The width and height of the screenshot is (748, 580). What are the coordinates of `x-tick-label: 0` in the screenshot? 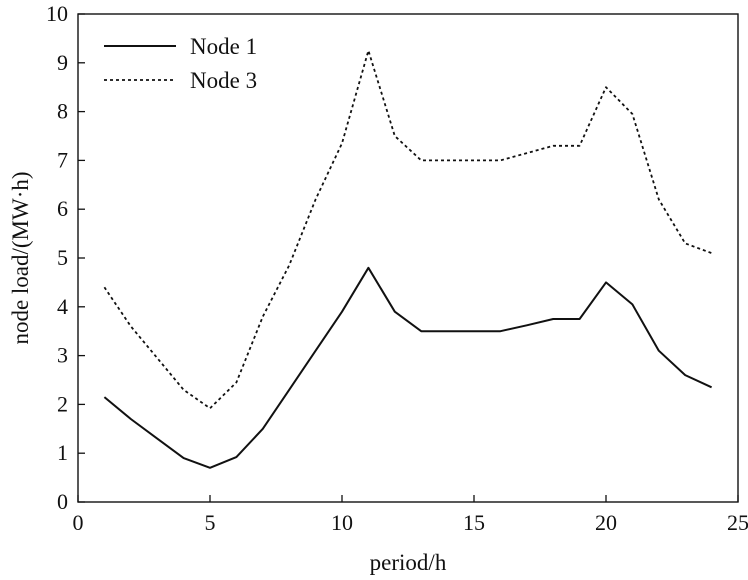 It's located at (78, 522).